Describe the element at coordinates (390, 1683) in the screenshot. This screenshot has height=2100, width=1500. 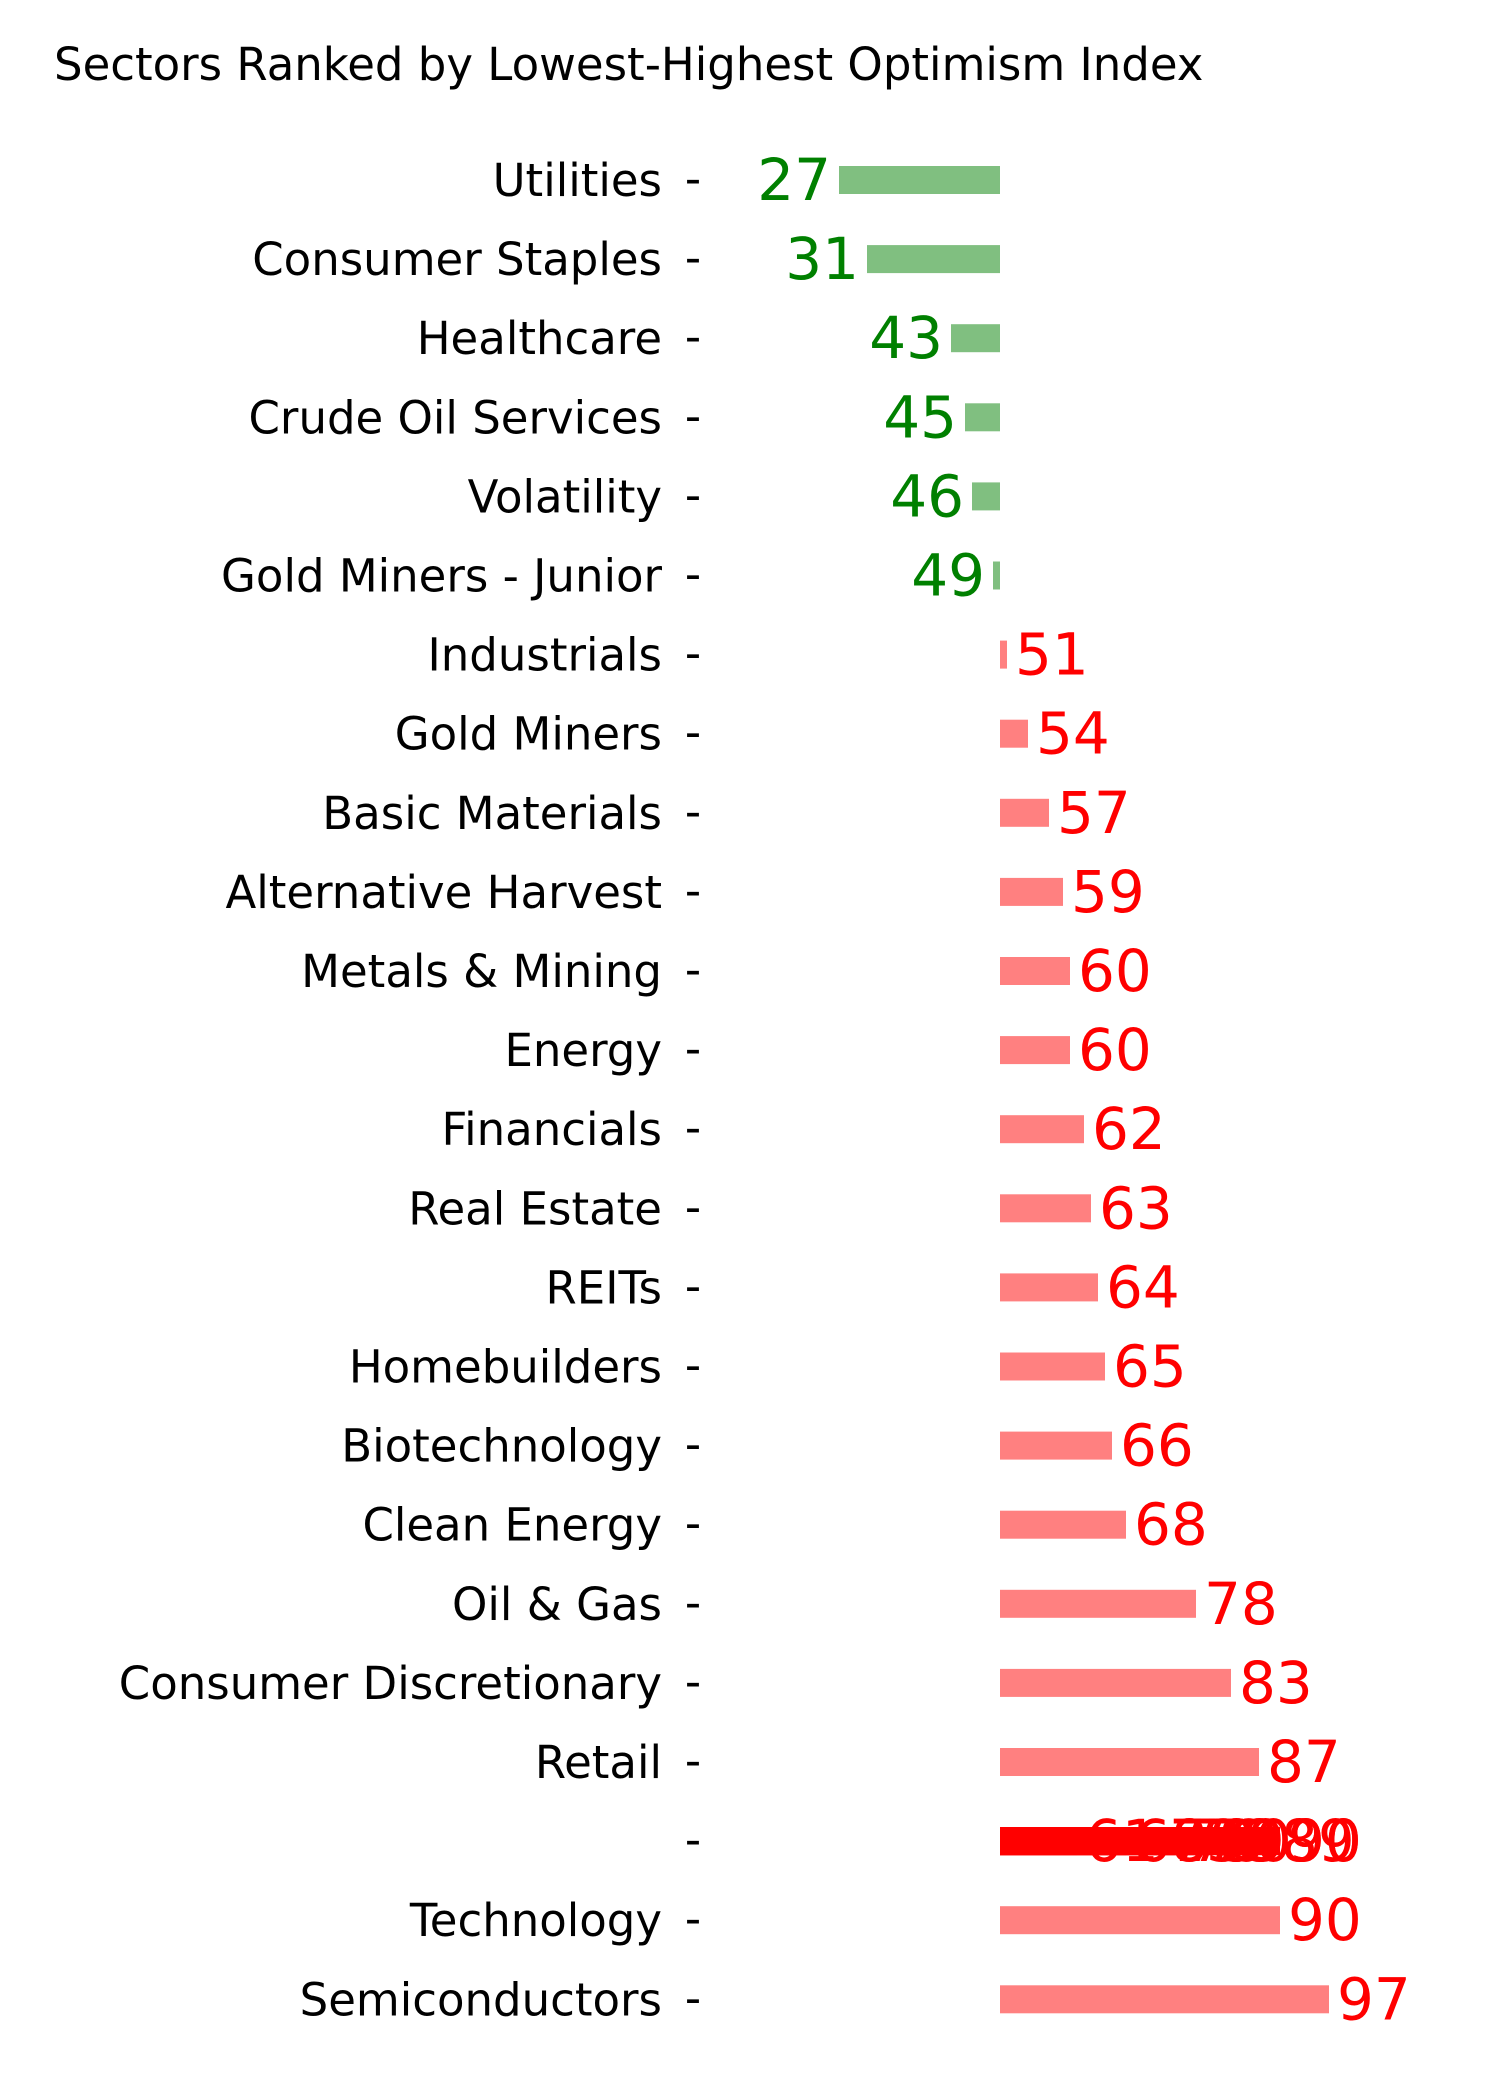
I see `category-label: Consumer Discretionary` at that location.